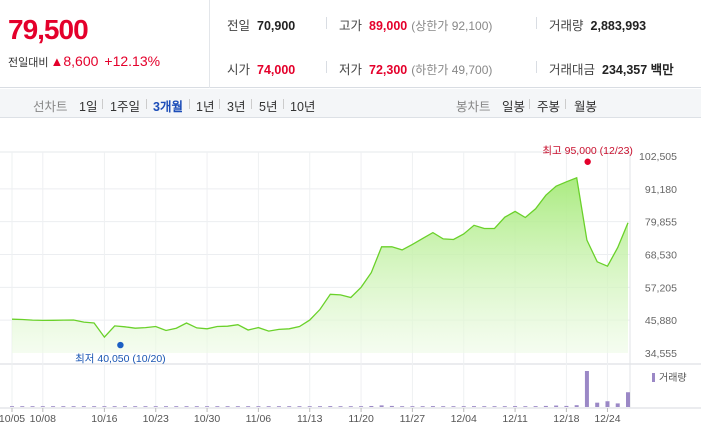 This screenshot has height=448, width=701. I want to click on stat-open: 시가 74,000, so click(261, 70).